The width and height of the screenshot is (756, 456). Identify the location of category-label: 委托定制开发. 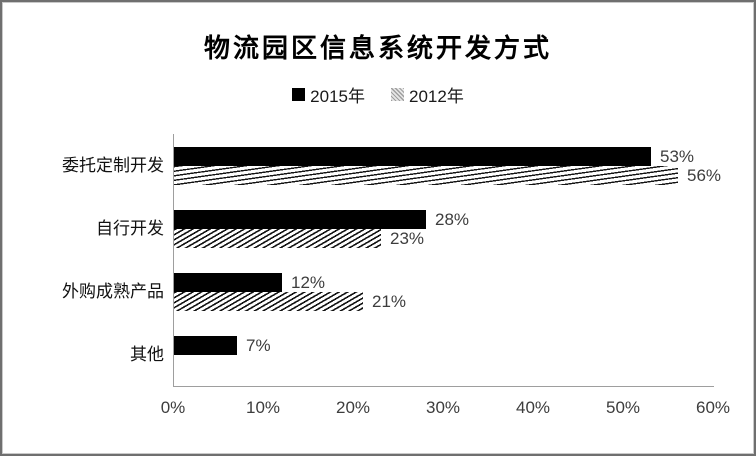
(113, 165).